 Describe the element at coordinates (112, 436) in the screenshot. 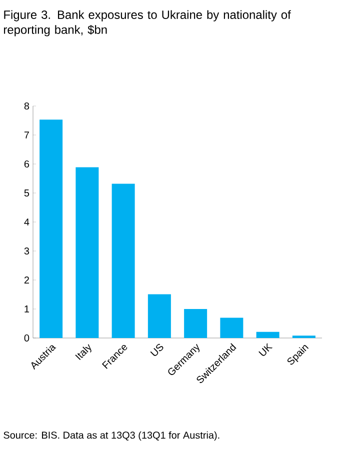

I see `source-note: Source: BIS. Data as at 13Q3 (13Q1 for Austria).` at that location.